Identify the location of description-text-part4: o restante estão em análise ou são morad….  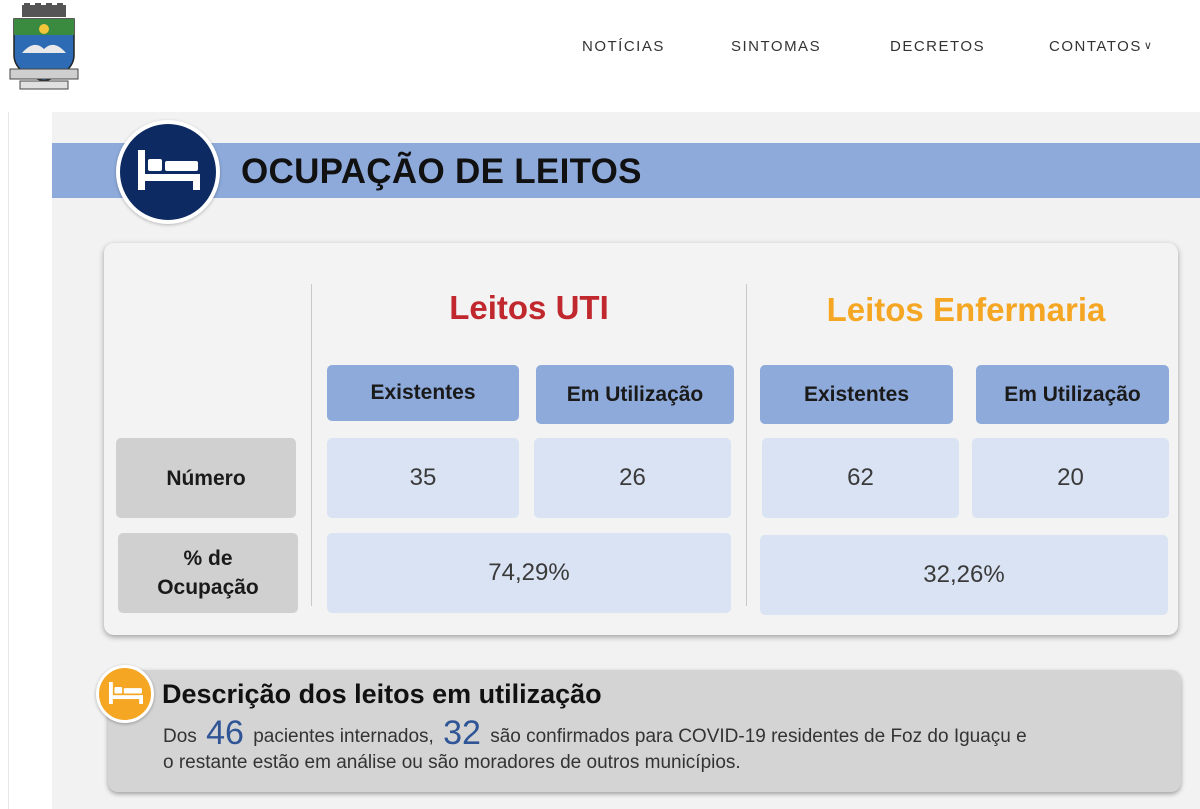
(452, 762).